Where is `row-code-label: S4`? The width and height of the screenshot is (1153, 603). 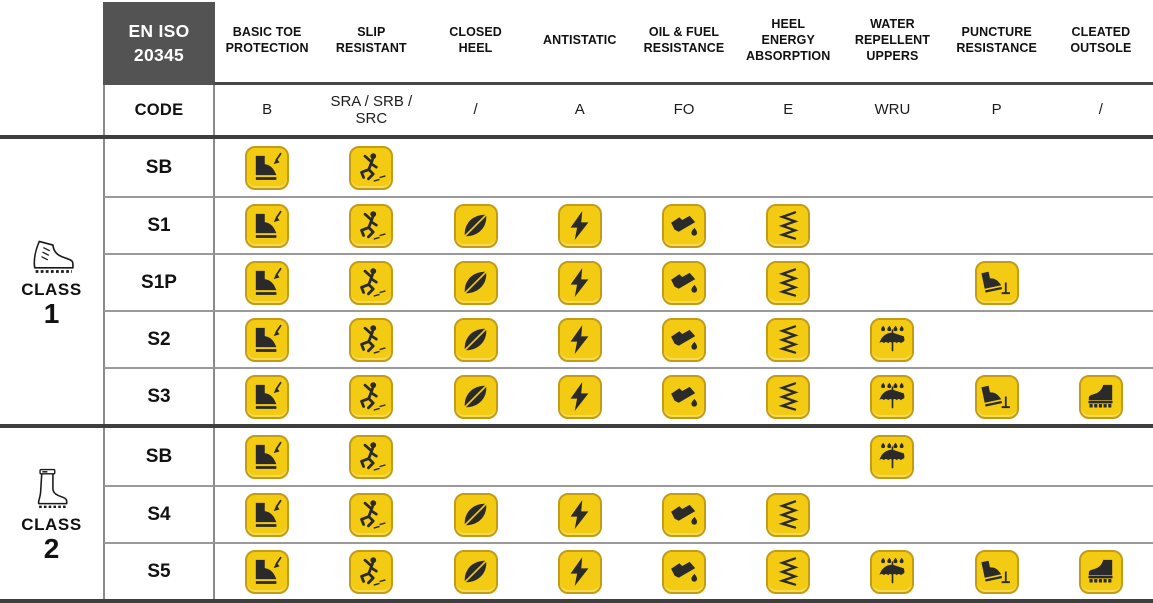 row-code-label: S4 is located at coordinates (159, 513).